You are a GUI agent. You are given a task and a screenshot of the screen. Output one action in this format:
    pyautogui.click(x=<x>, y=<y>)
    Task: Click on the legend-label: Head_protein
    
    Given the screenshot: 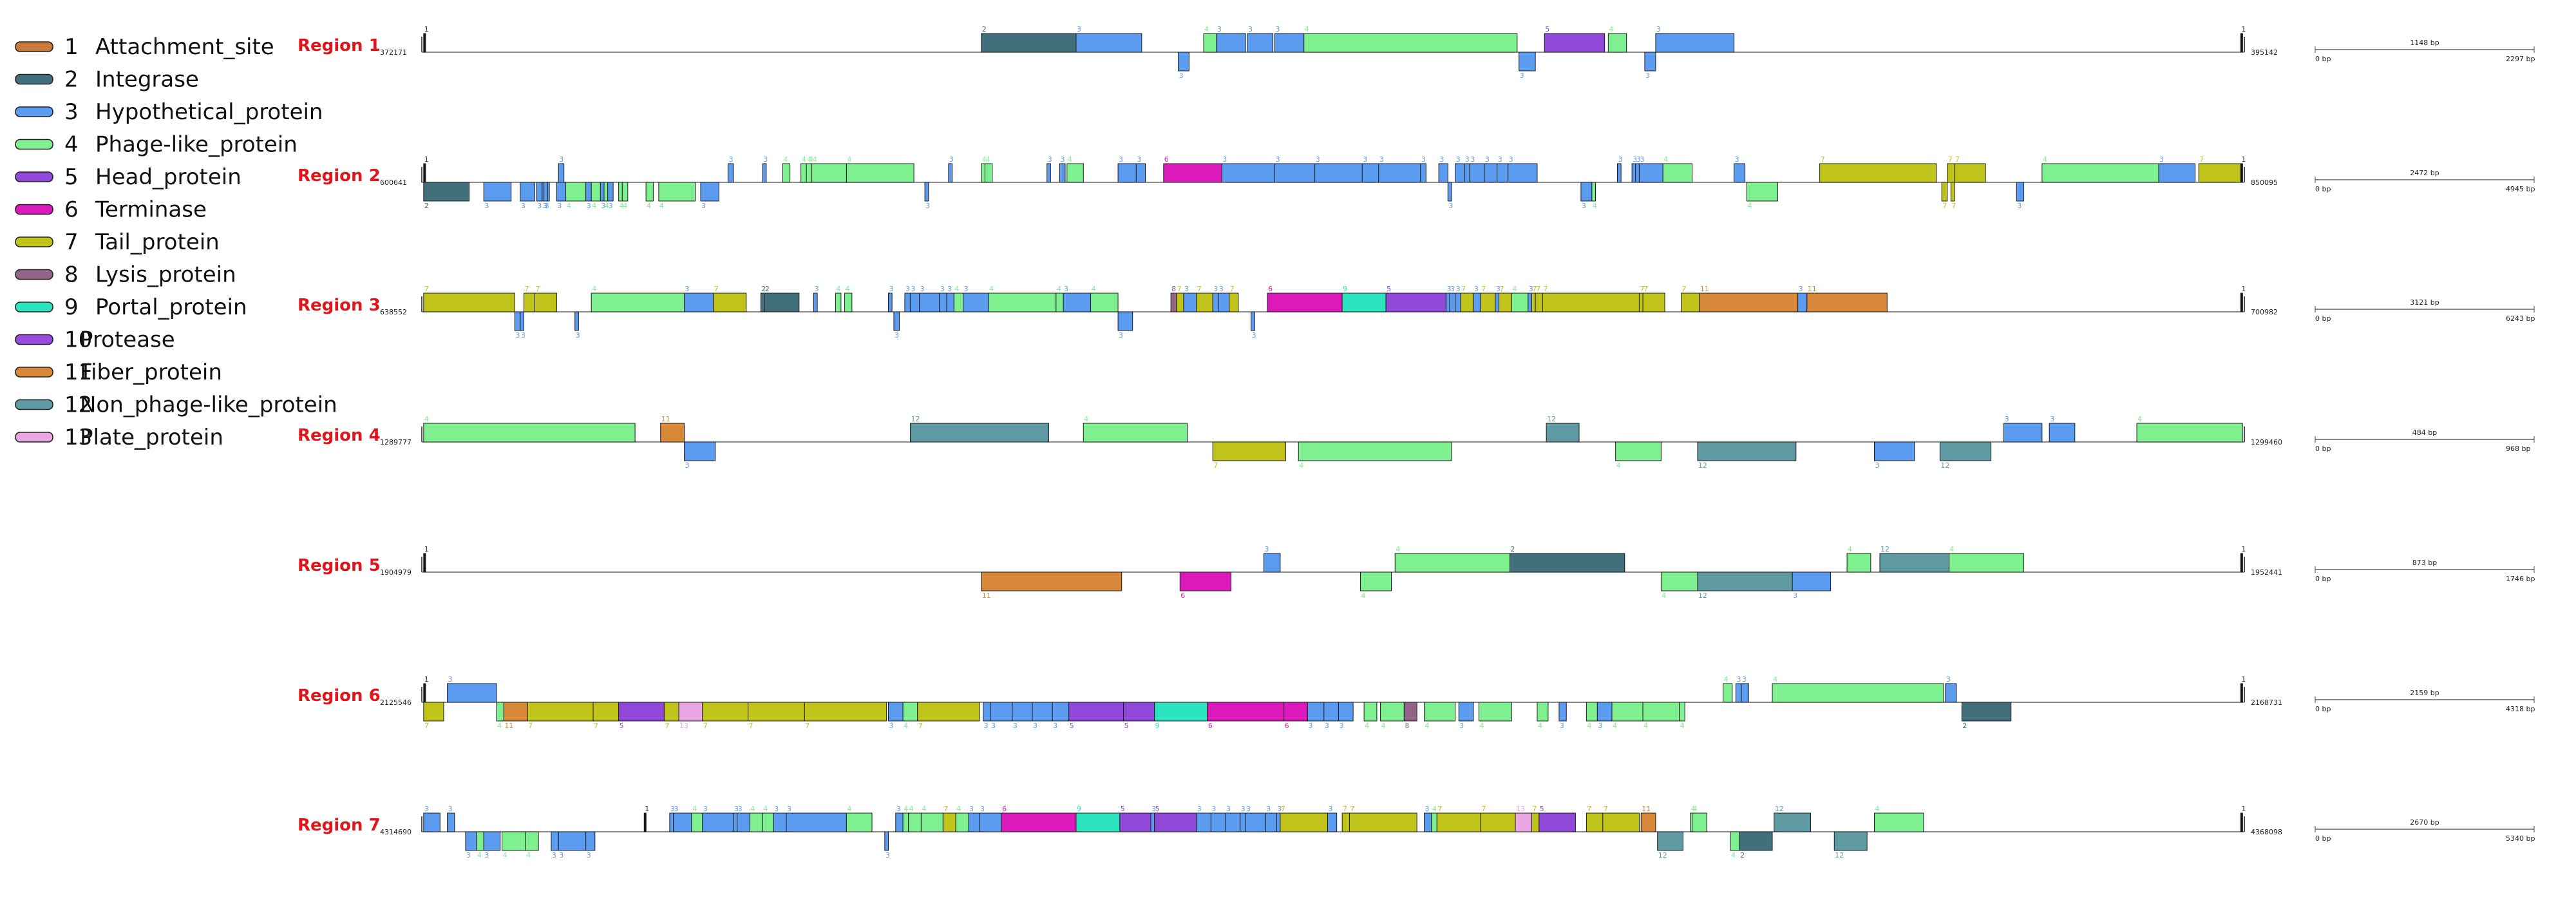 What is the action you would take?
    pyautogui.click(x=168, y=177)
    